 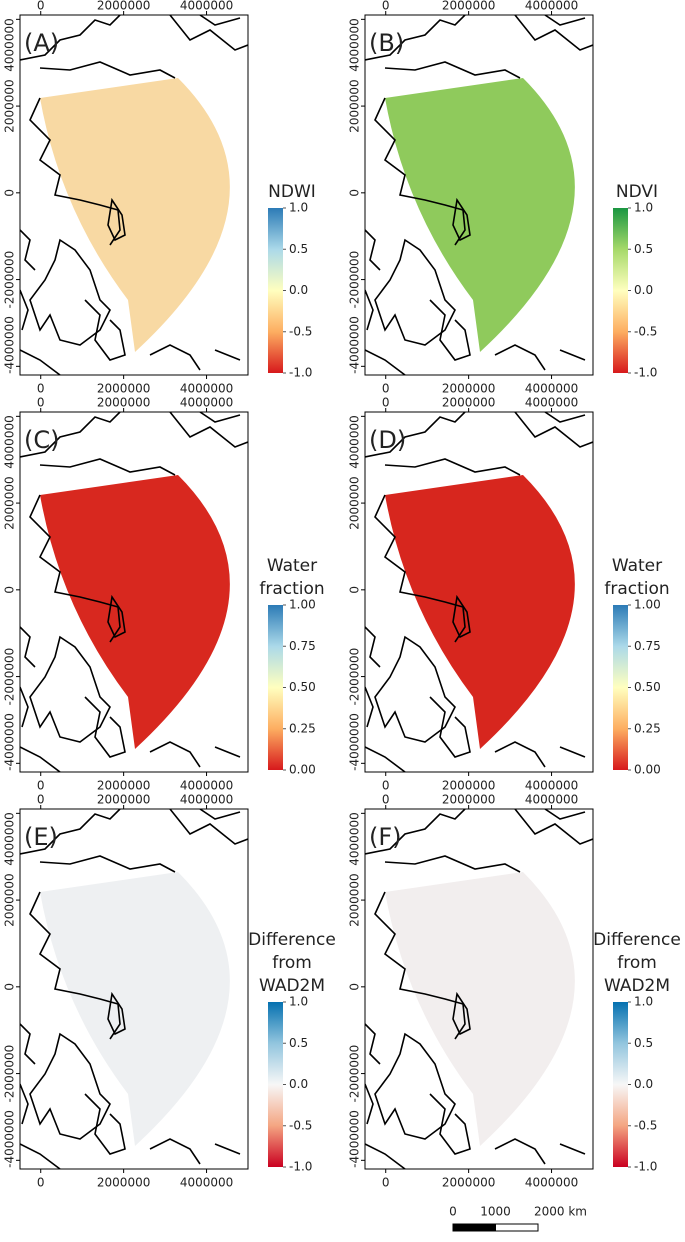 What do you see at coordinates (647, 728) in the screenshot?
I see `colorbar-tick-label: 0.25` at bounding box center [647, 728].